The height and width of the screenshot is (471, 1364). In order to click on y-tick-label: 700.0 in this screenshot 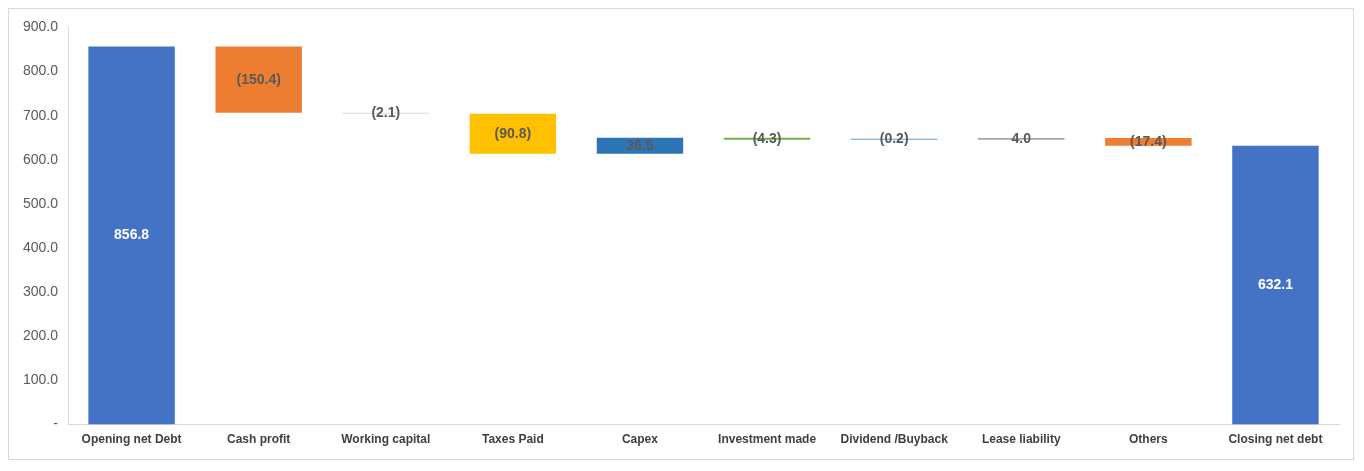, I will do `click(40, 114)`.